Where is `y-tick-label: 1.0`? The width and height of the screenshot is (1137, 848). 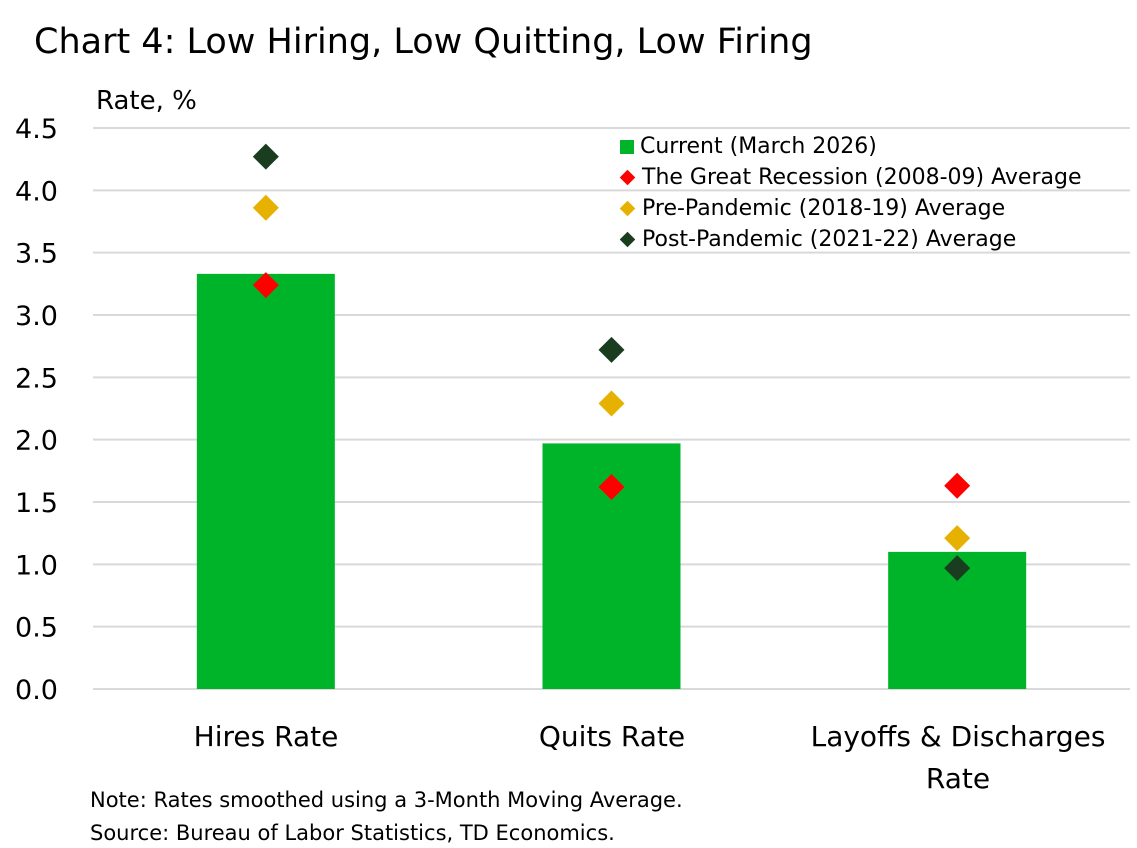
y-tick-label: 1.0 is located at coordinates (36, 565).